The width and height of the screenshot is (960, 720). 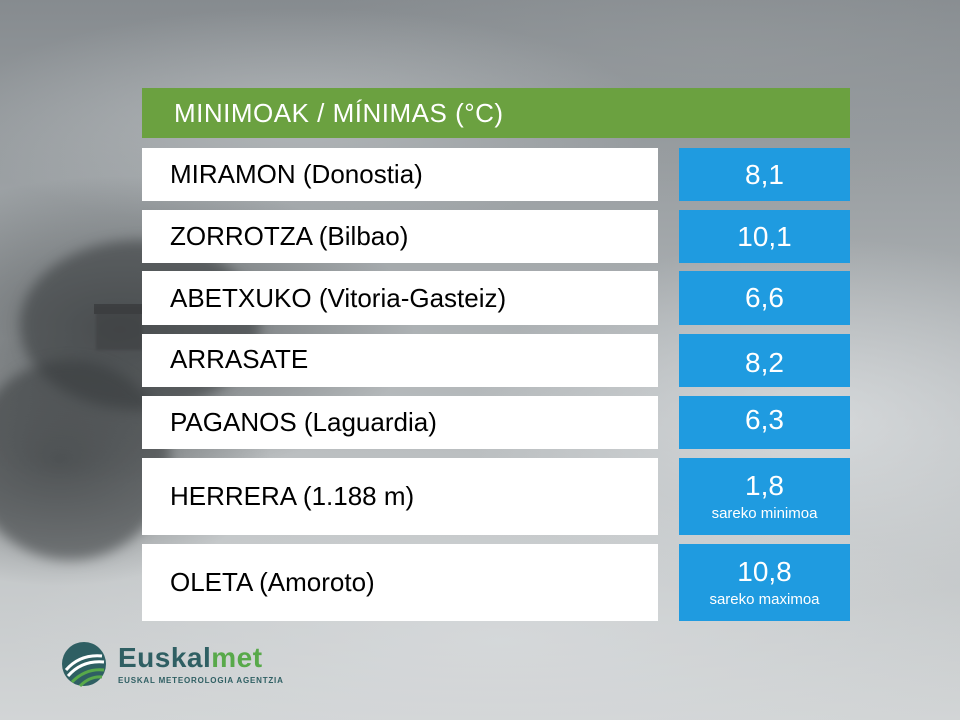 I want to click on station-value-box: 8,2, so click(x=764, y=360).